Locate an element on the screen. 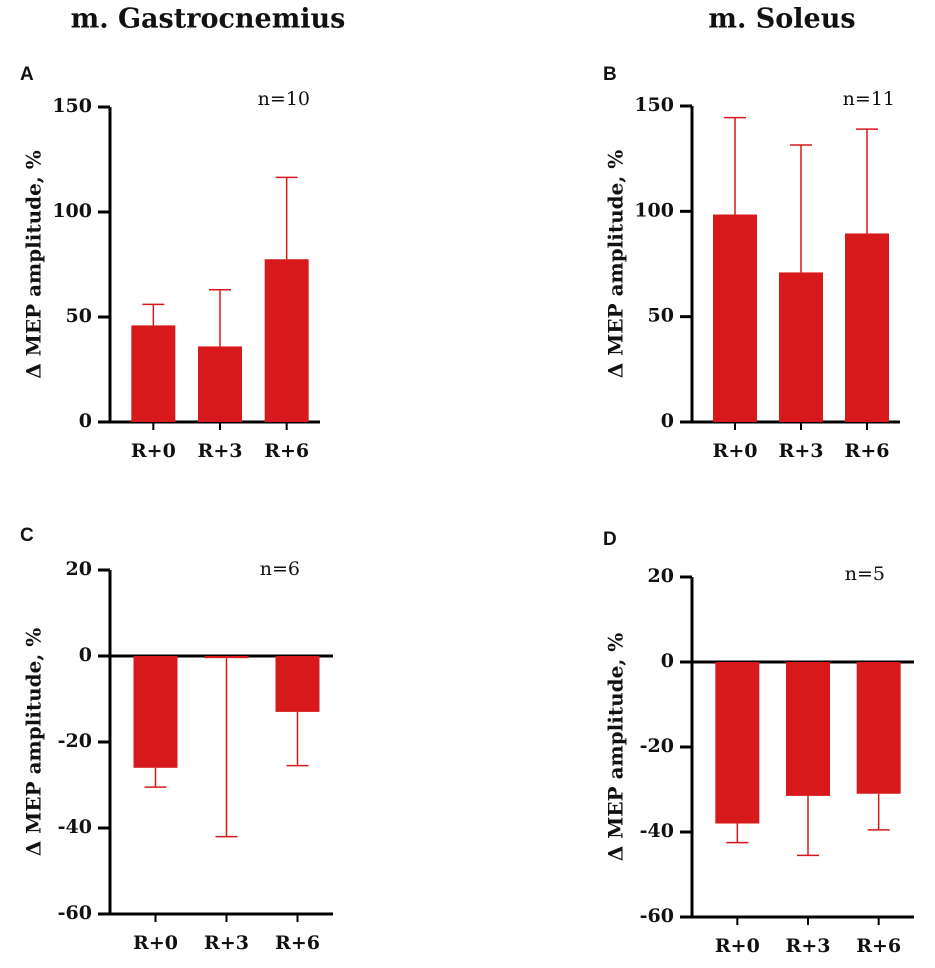  panel-label: C is located at coordinates (27, 535).